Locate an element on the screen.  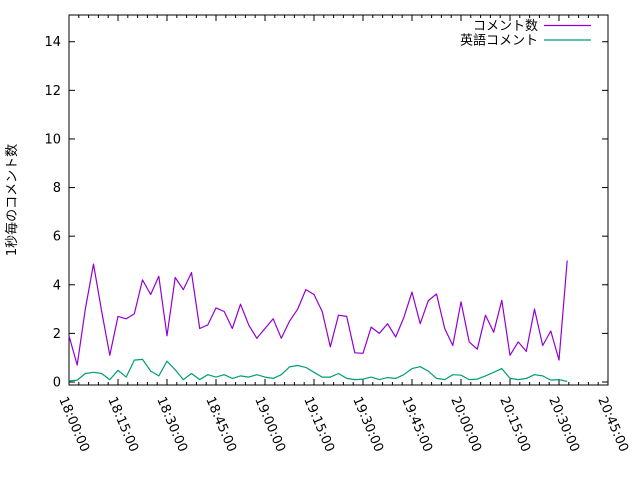
y-tick-label: 8 is located at coordinates (57, 188).